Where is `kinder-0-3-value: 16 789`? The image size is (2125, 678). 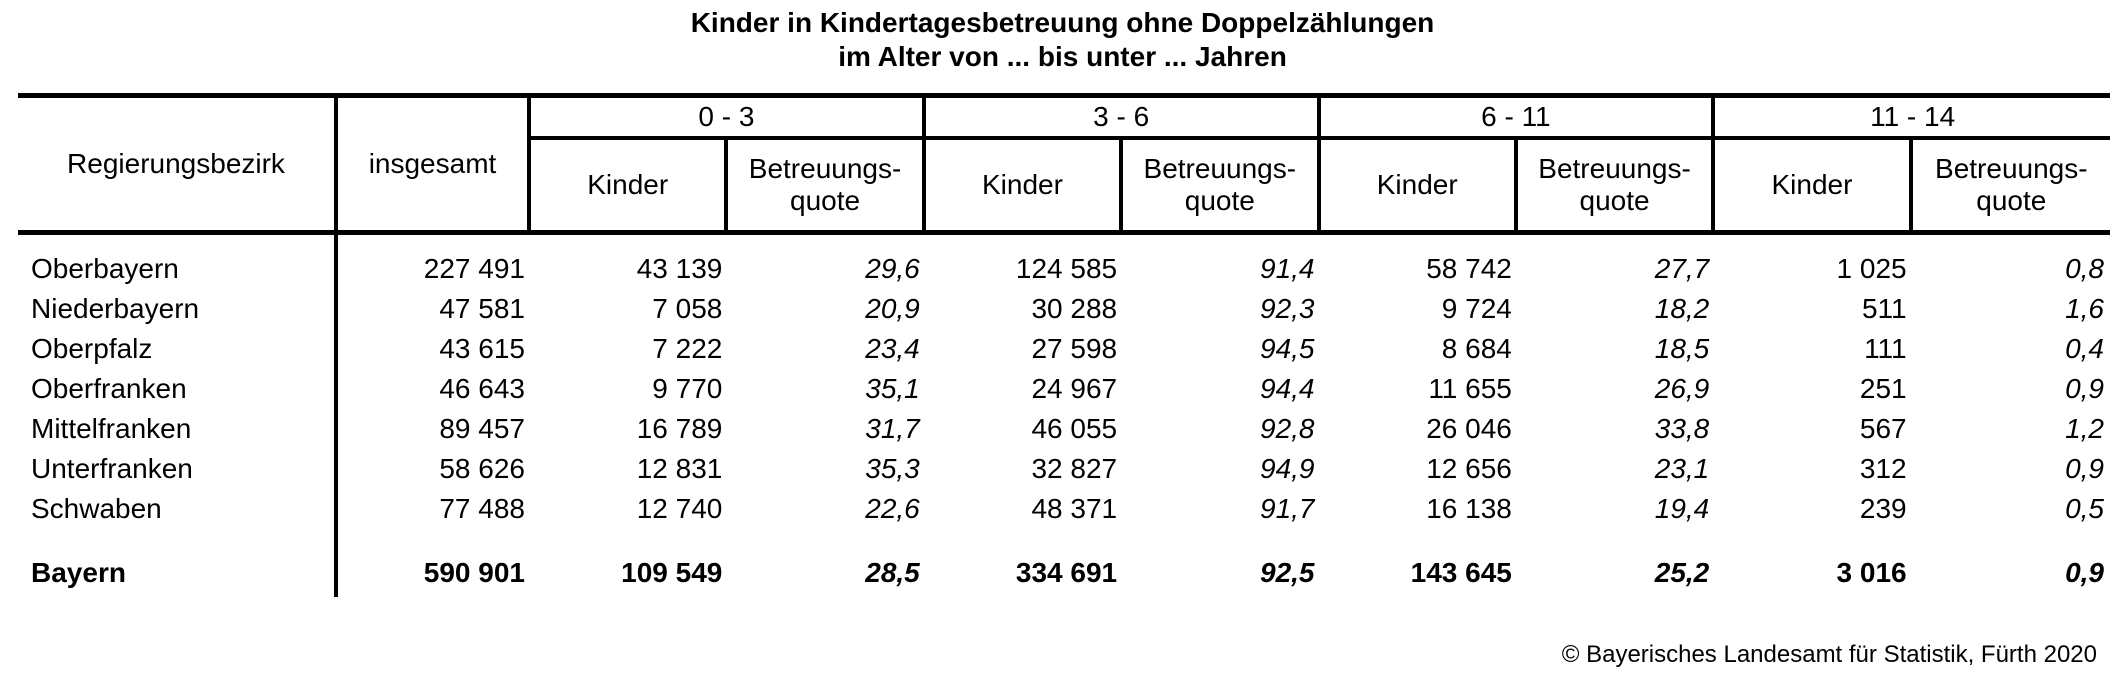
kinder-0-3-value: 16 789 is located at coordinates (679, 428).